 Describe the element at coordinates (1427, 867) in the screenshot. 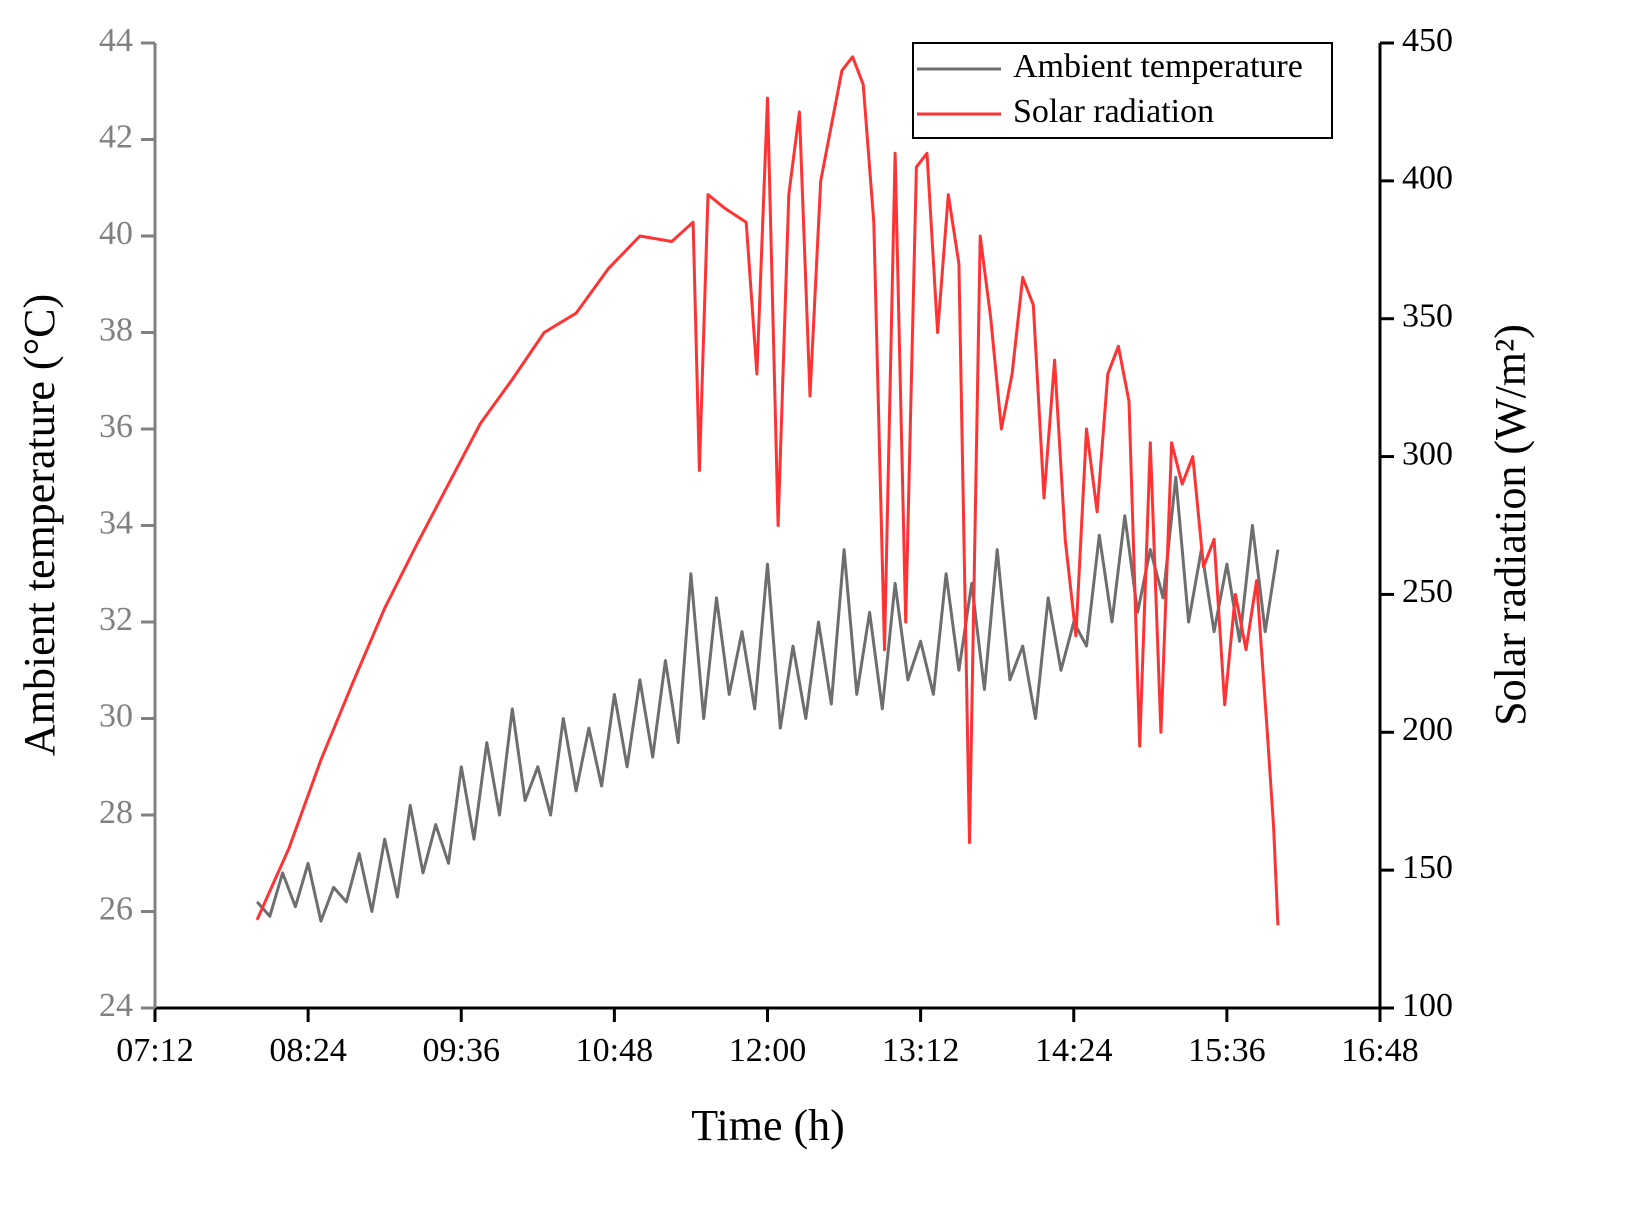

I see `y2-tick-label: 150` at that location.